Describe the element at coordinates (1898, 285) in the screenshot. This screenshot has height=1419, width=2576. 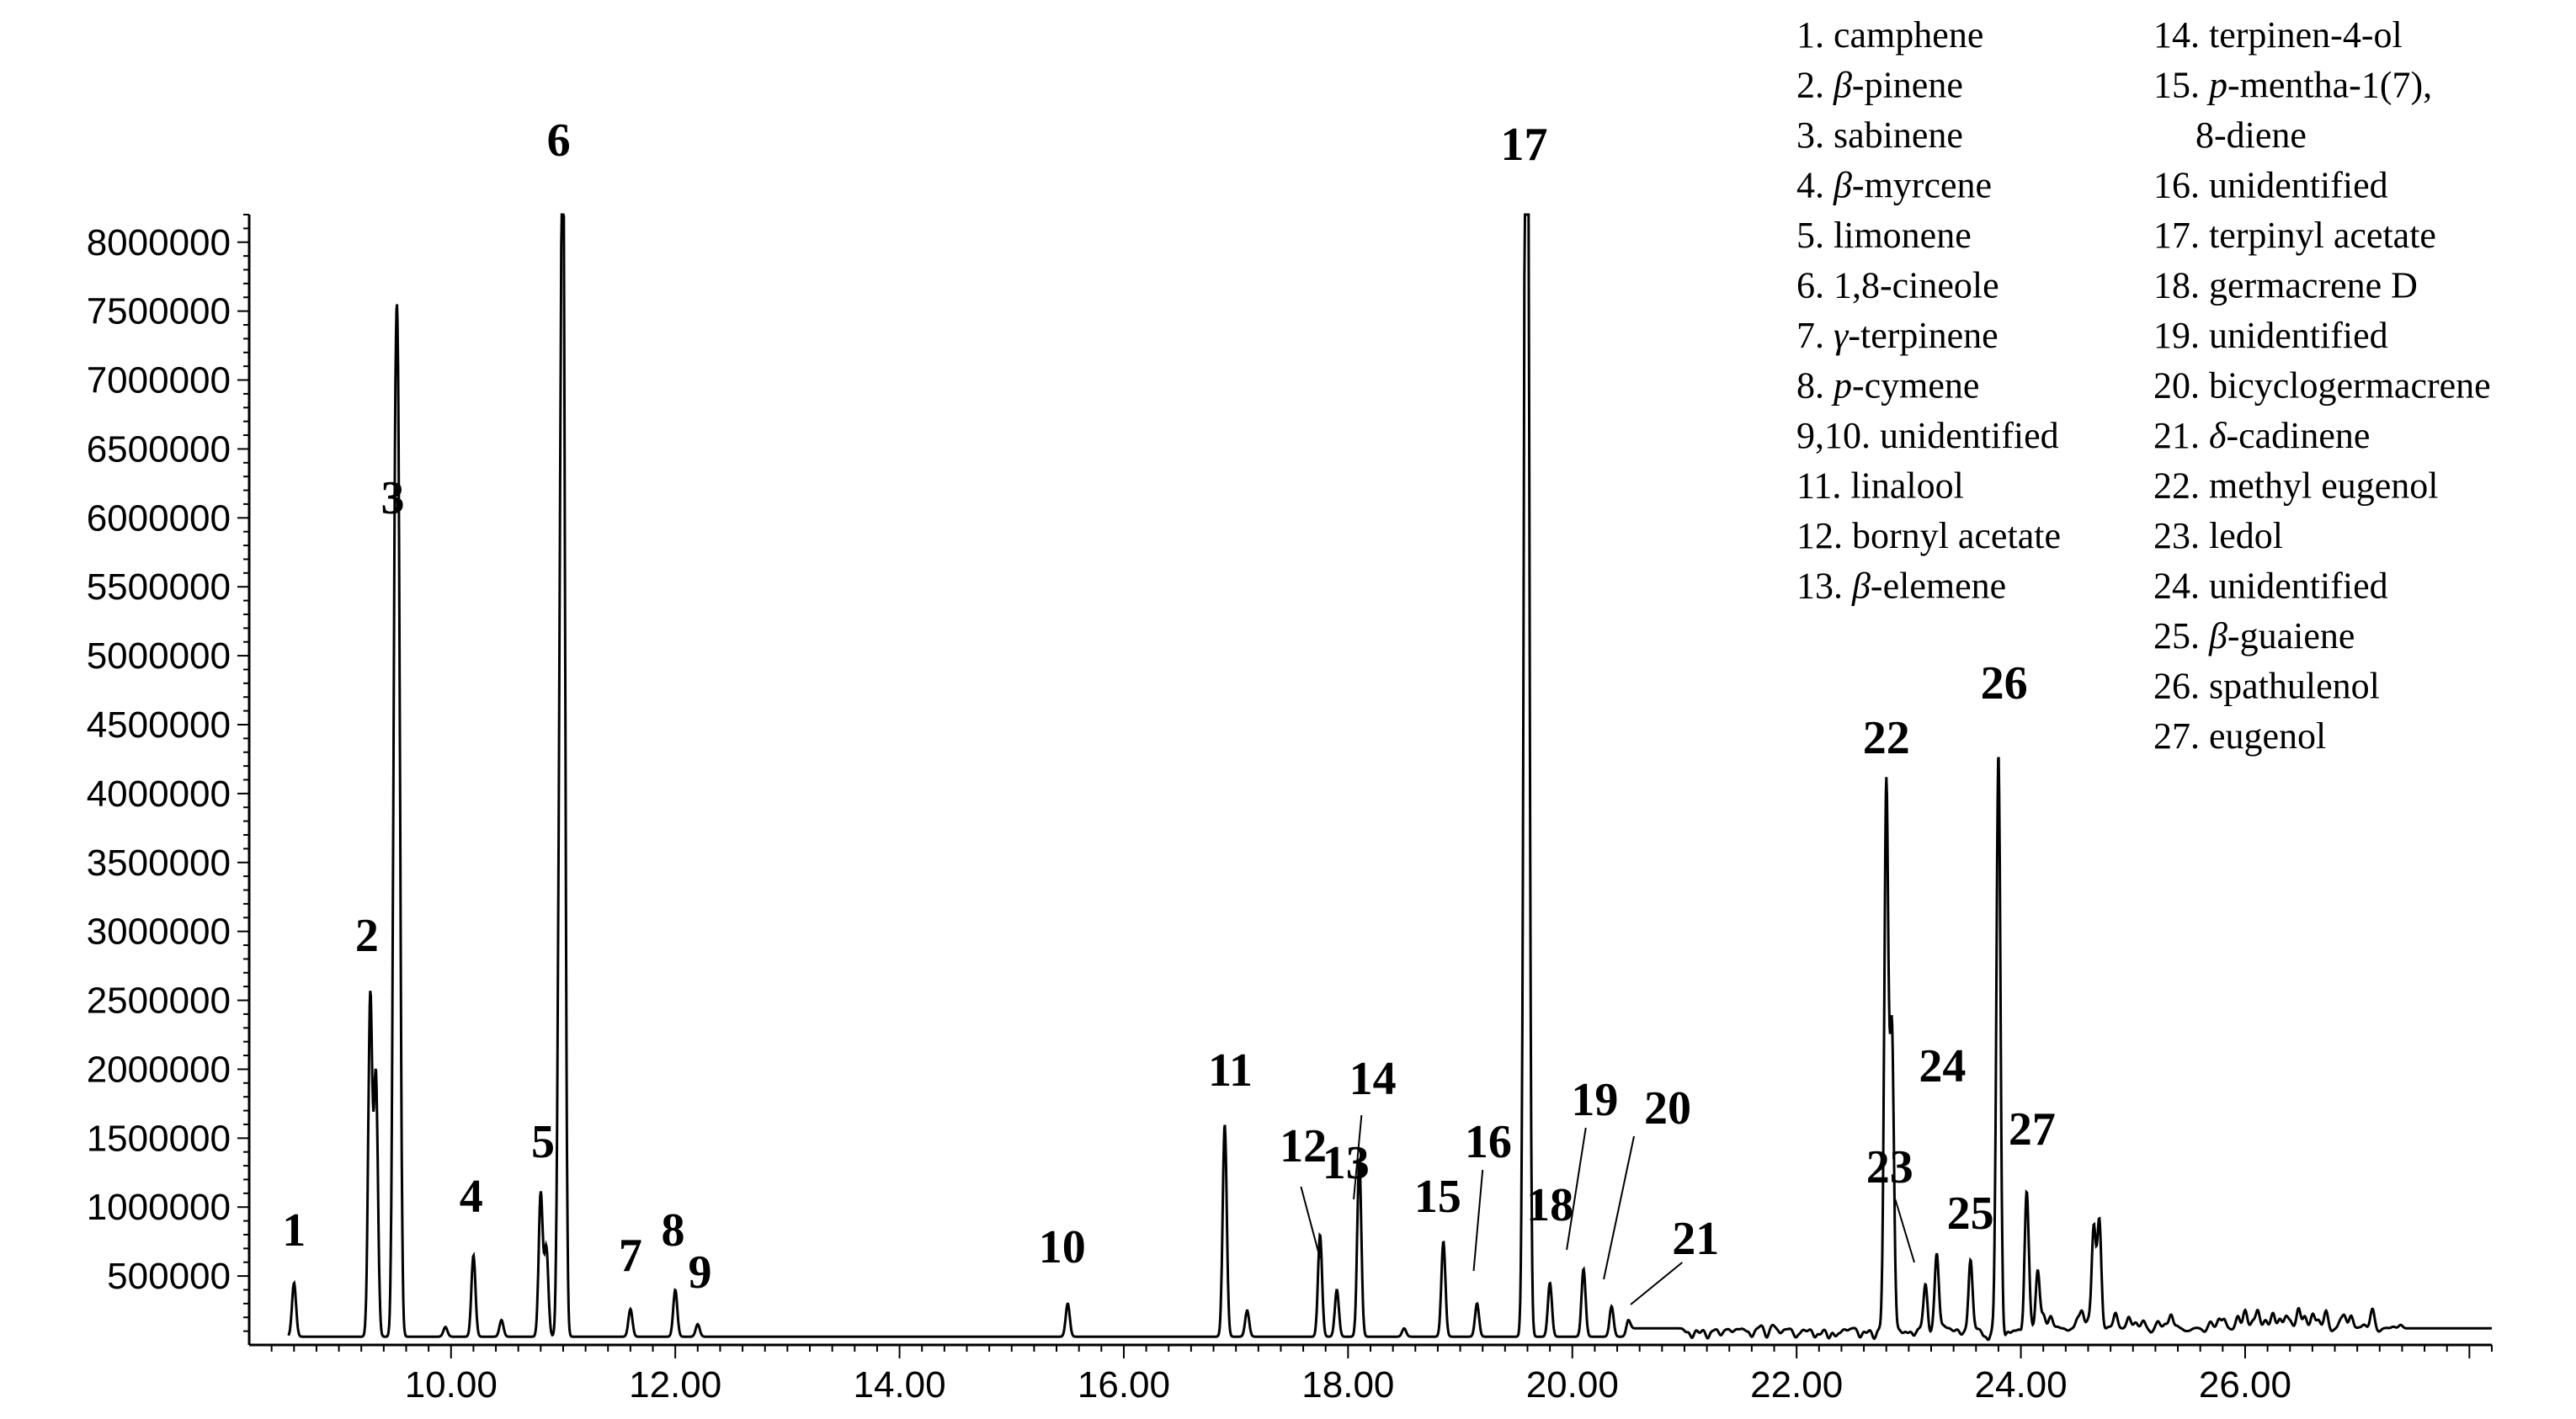
I see `legend-entry: 6. 1,8-cineole` at that location.